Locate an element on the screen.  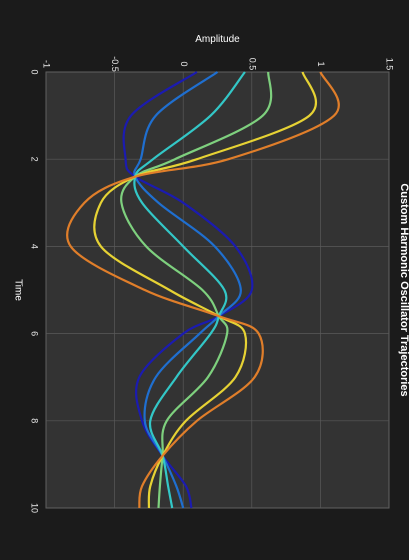
time-tick-label: 4 is located at coordinates (35, 246).